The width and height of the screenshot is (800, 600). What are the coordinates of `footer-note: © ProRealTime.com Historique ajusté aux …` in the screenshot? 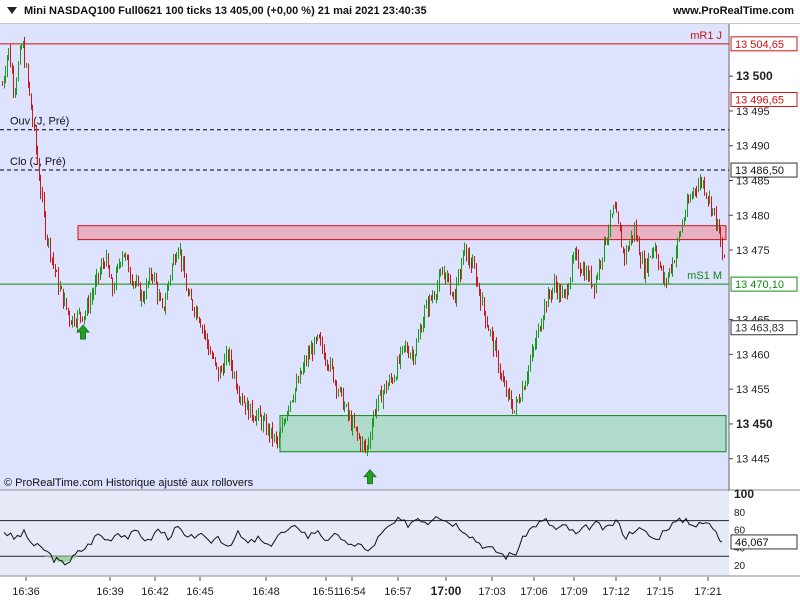 It's located at (129, 483).